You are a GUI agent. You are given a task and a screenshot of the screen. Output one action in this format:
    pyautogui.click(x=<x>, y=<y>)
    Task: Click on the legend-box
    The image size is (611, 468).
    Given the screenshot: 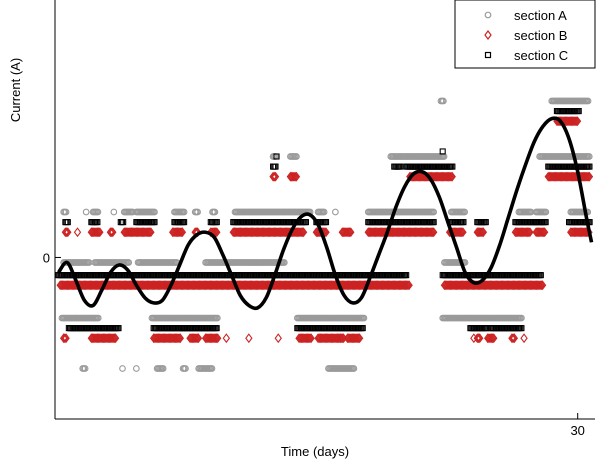 What is the action you would take?
    pyautogui.click(x=525, y=34)
    